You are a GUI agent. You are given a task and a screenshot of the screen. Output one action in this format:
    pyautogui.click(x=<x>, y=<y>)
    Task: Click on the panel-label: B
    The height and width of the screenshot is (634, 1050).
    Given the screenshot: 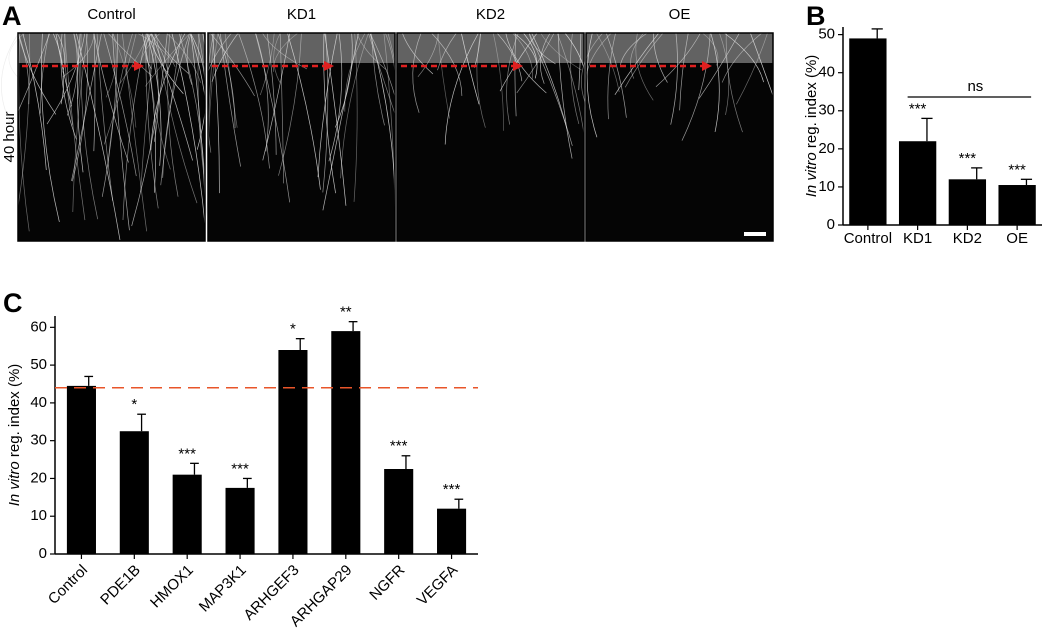 What is the action you would take?
    pyautogui.click(x=816, y=16)
    